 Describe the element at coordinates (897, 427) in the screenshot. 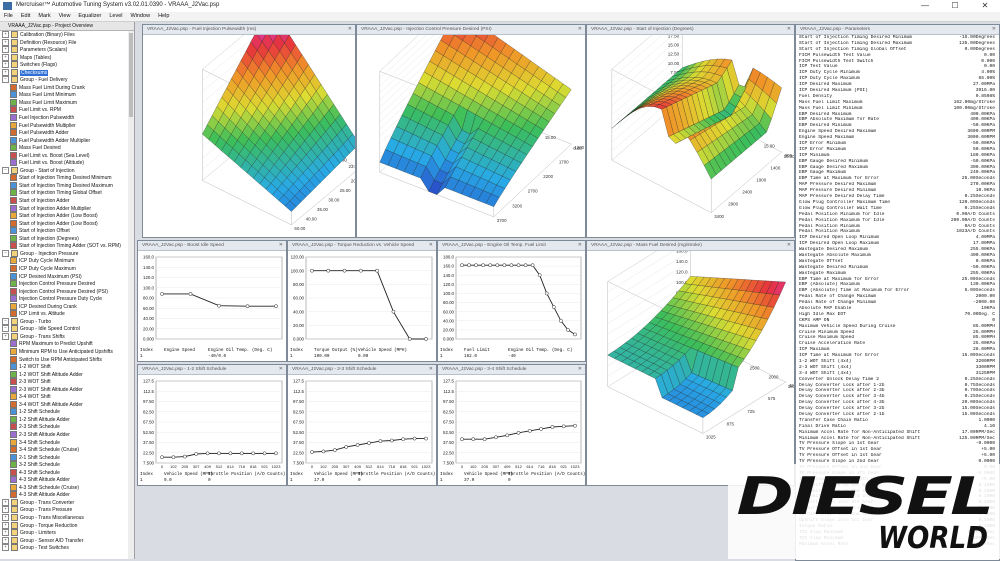

I see `parameter-row: Final Drive Ratio 4.10` at that location.